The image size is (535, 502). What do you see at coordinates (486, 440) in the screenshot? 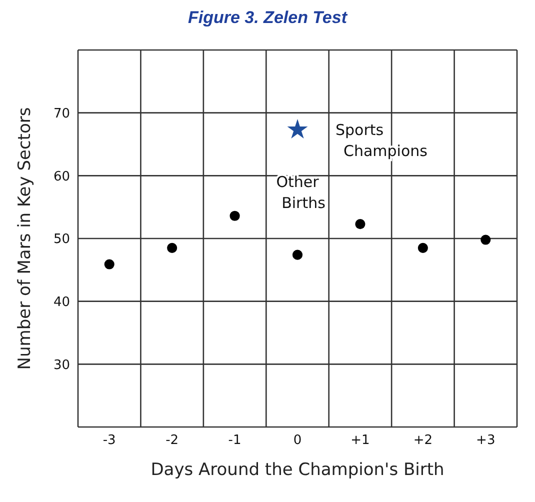
I see `x-tick-label: +3` at bounding box center [486, 440].